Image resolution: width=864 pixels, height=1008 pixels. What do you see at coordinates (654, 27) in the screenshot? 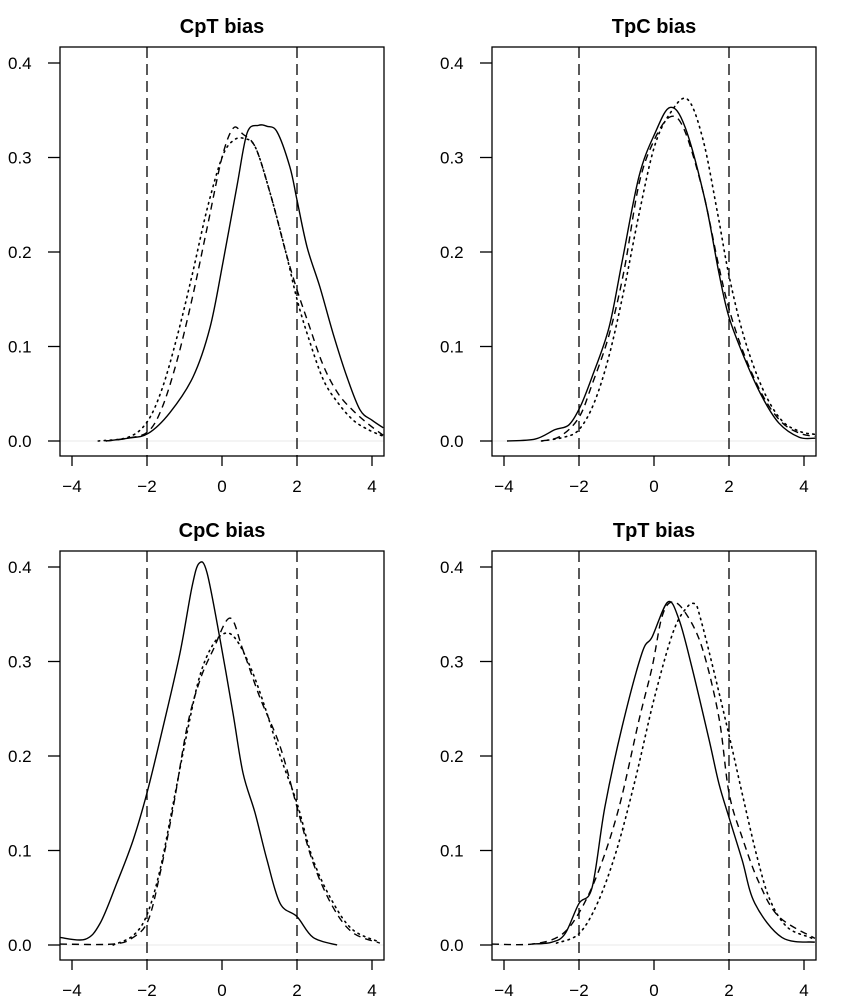
I see `panel-title: TpC bias` at bounding box center [654, 27].